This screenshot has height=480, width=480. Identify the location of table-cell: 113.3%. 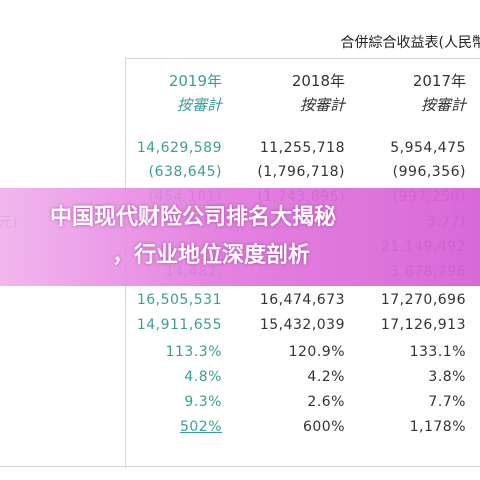
(193, 352).